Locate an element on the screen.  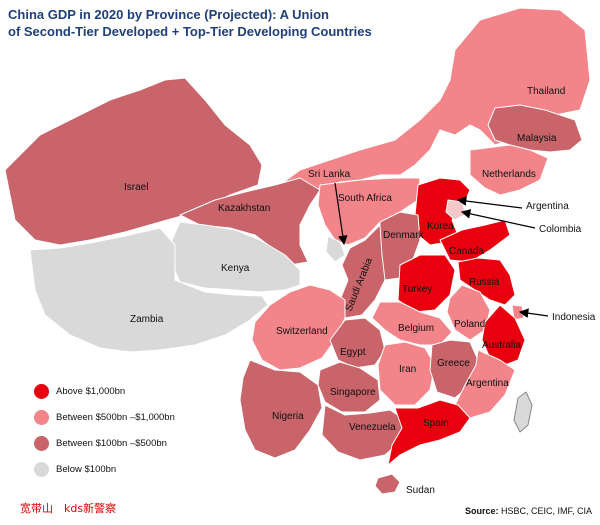
label-thailand: Thailand is located at coordinates (546, 91).